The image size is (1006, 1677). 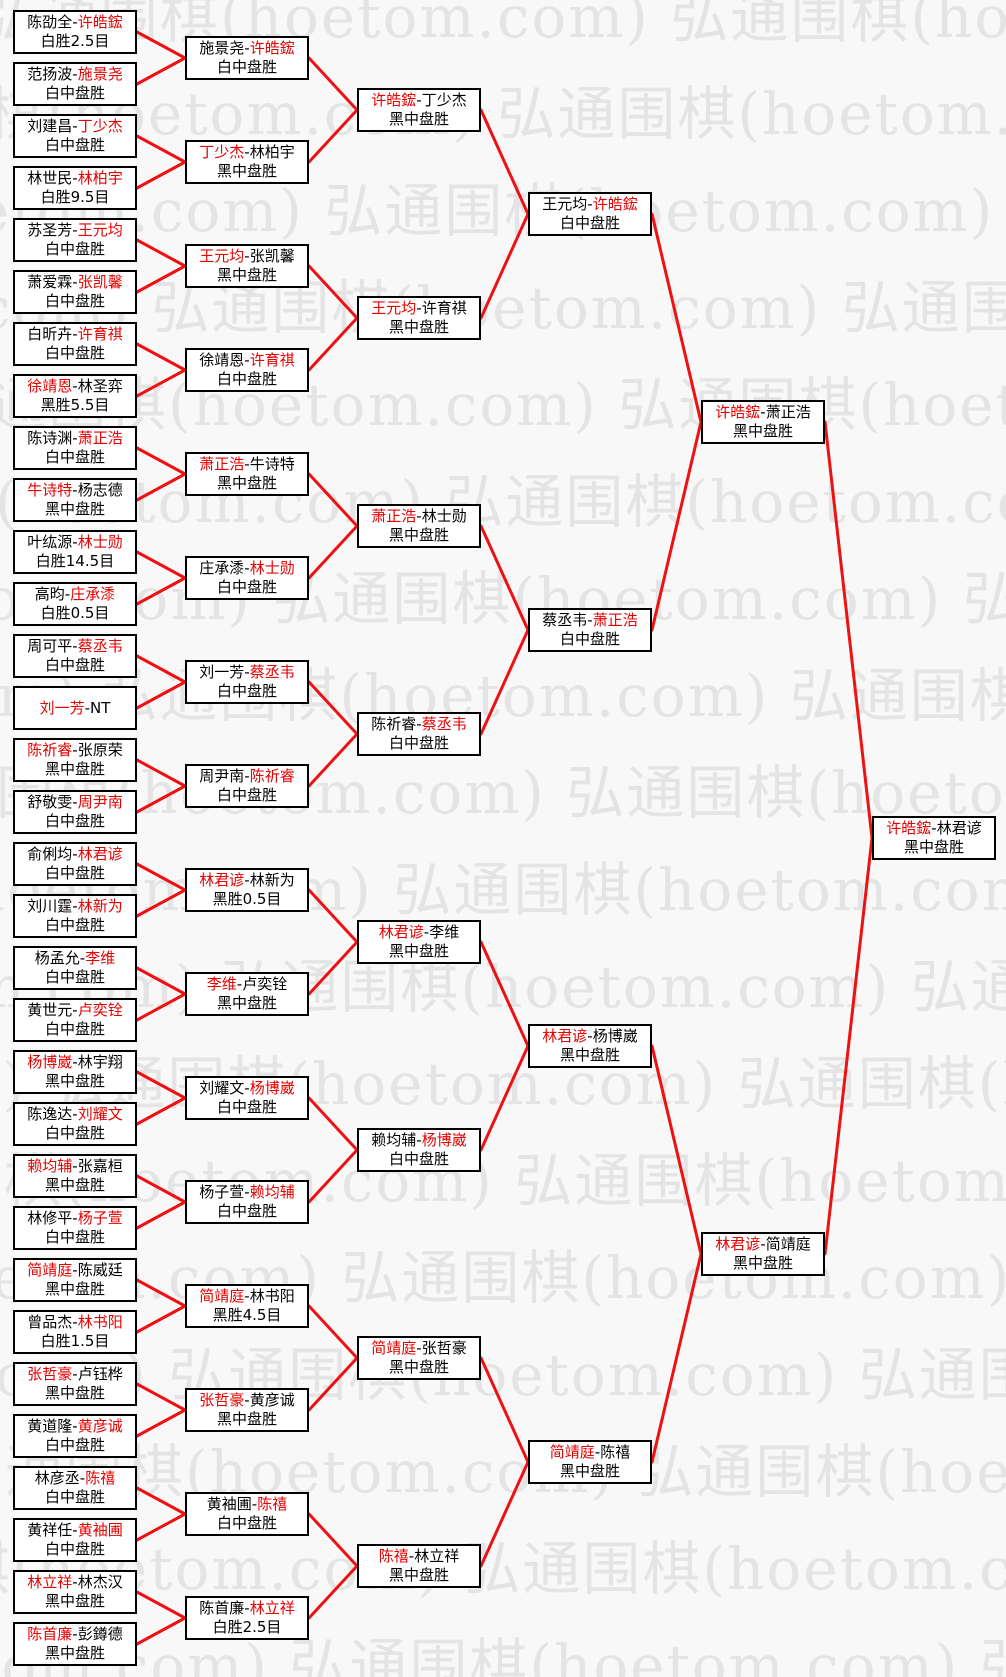 I want to click on match-box-quarterfinals-2: 蔡丞韦-萧正浩 白中盘胜, so click(x=590, y=630).